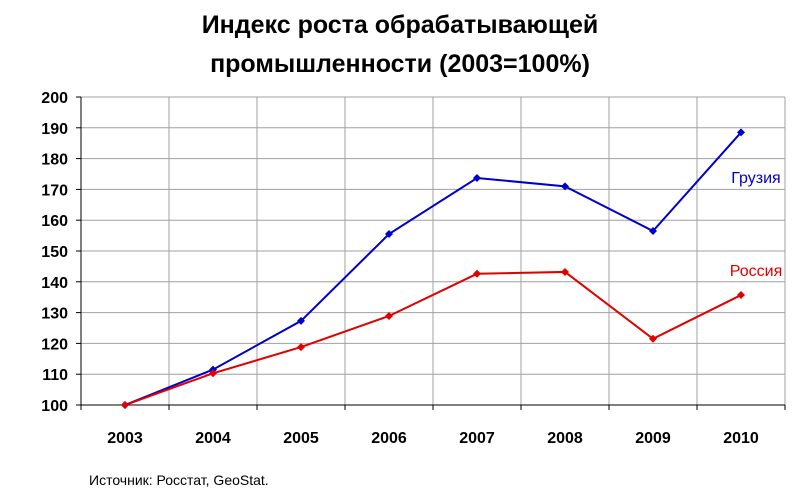 The width and height of the screenshot is (800, 500). What do you see at coordinates (54, 406) in the screenshot?
I see `y-tick-label: 100` at bounding box center [54, 406].